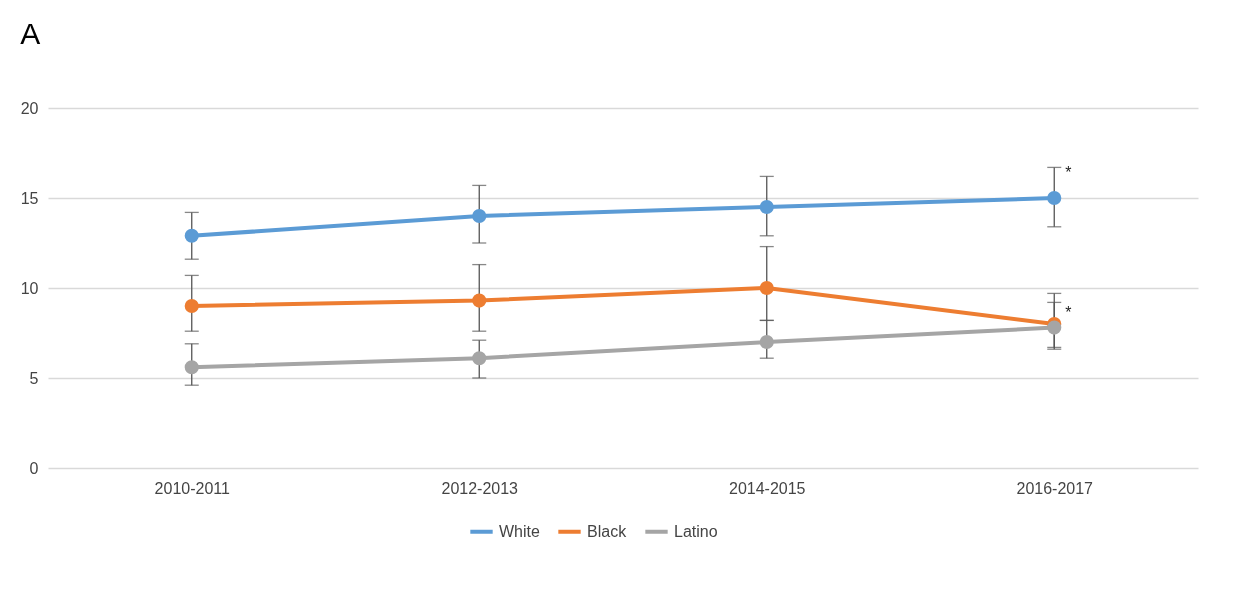 The image size is (1256, 591). Describe the element at coordinates (30, 33) in the screenshot. I see `chart-title: A` at that location.